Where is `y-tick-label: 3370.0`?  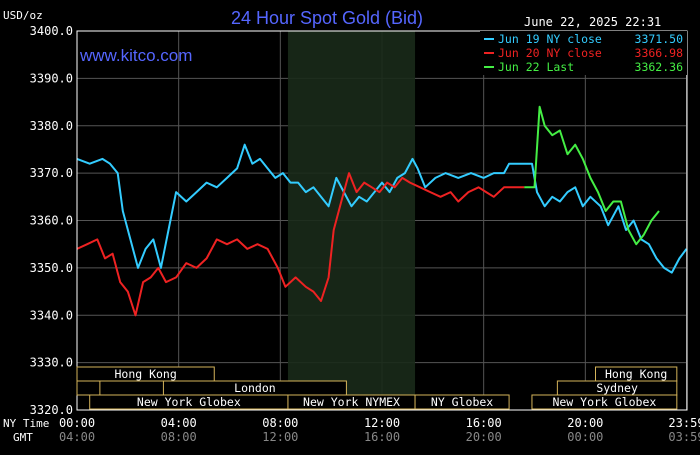
y-tick-label: 3370.0 is located at coordinates (51, 173).